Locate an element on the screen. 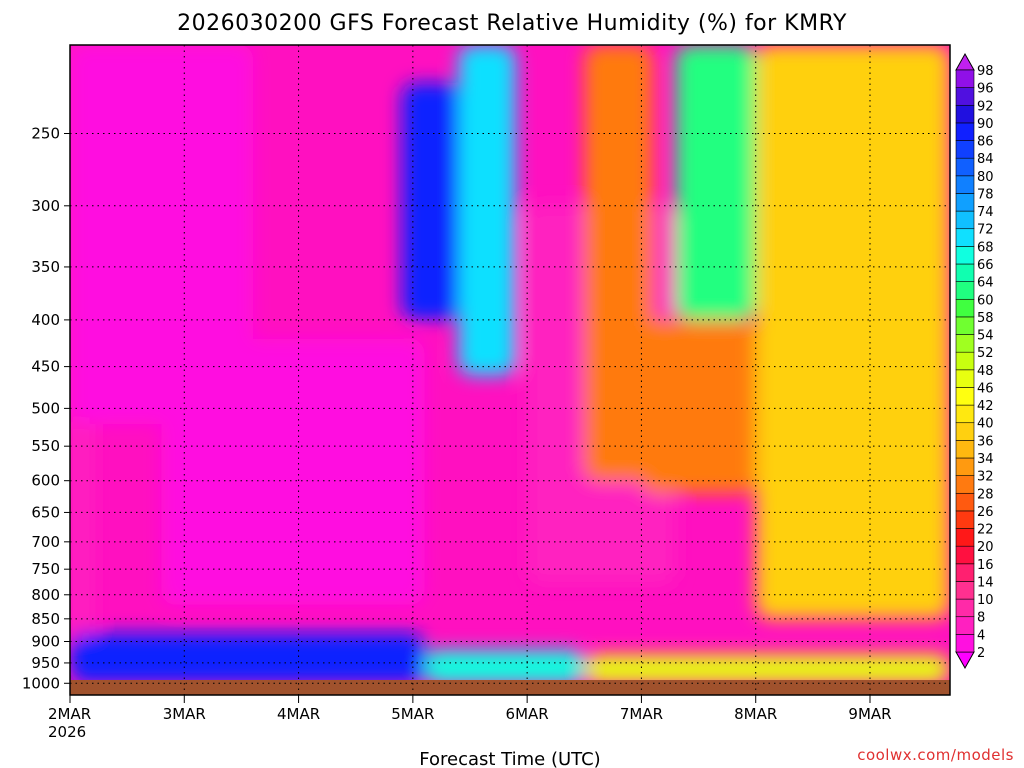  y-tick-label: 800 is located at coordinates (45, 595).